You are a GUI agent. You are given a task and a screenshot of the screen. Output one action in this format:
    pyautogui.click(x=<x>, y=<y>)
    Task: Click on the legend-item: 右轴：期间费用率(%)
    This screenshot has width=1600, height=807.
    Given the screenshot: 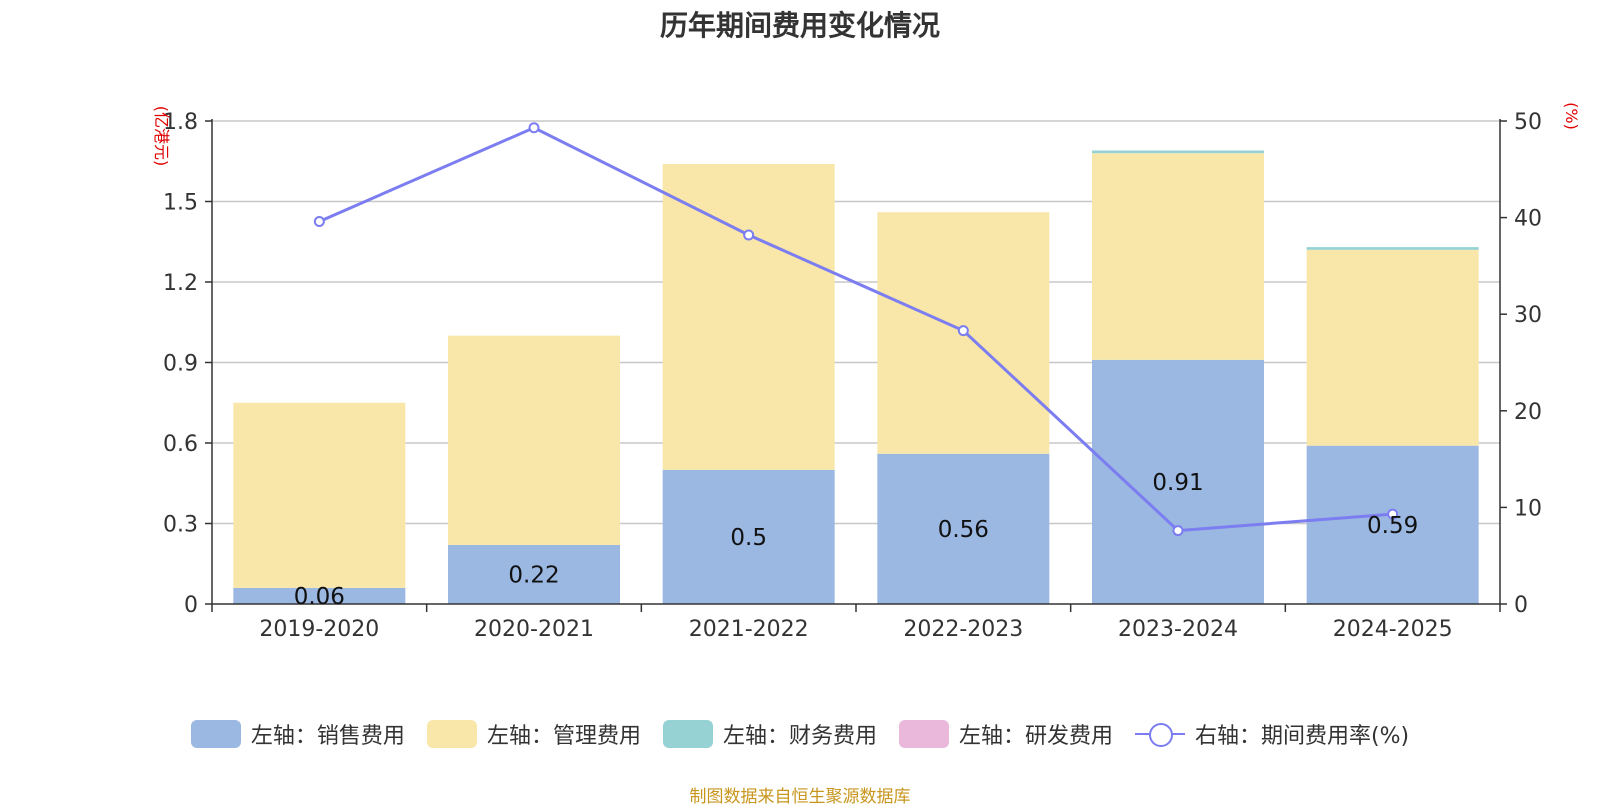 What is the action you would take?
    pyautogui.click(x=1272, y=734)
    